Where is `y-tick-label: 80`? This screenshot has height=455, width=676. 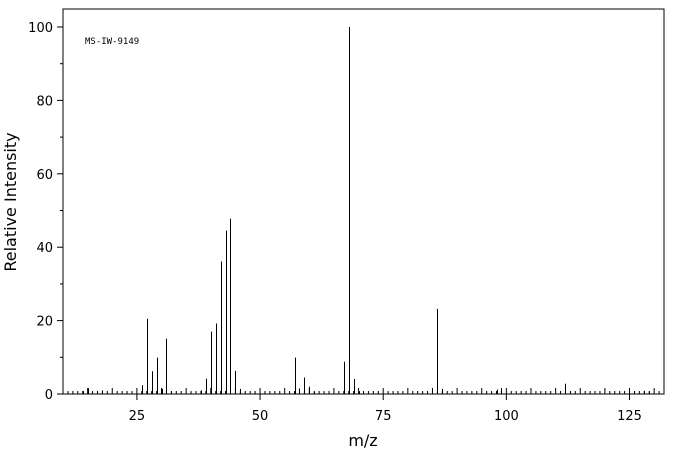
y-tick-label: 80 is located at coordinates (44, 101).